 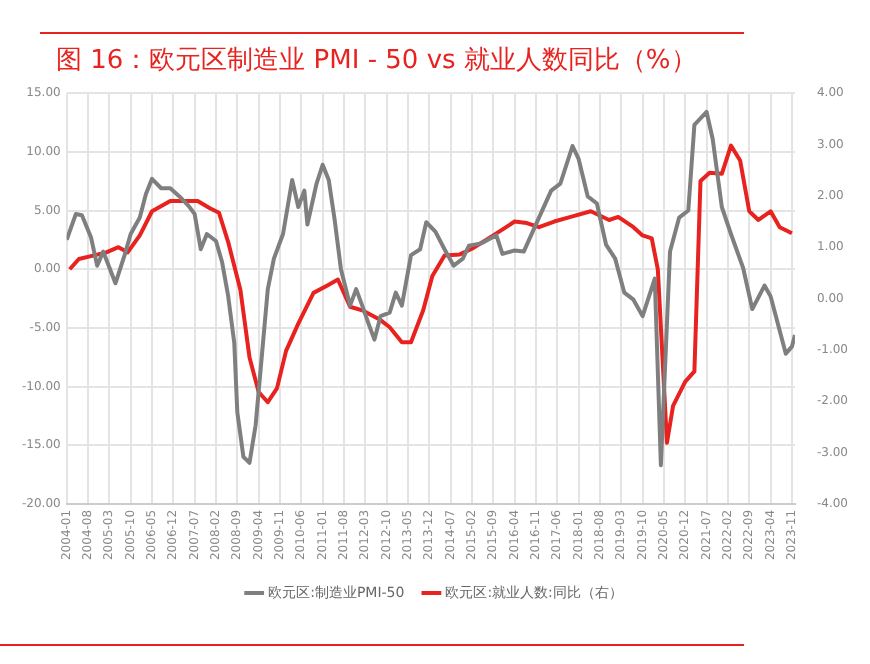 What do you see at coordinates (376, 61) in the screenshot?
I see `chart-title: 图 16：欧元区制造业 PMI - 50 vs 就业人数同比（%）` at bounding box center [376, 61].